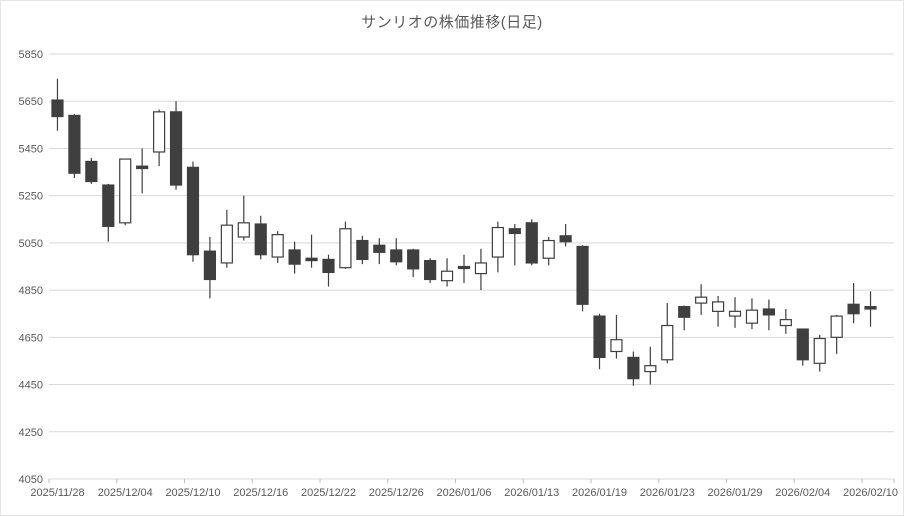 This screenshot has height=516, width=904. What do you see at coordinates (31, 197) in the screenshot?
I see `y-axis-label: 5250` at bounding box center [31, 197].